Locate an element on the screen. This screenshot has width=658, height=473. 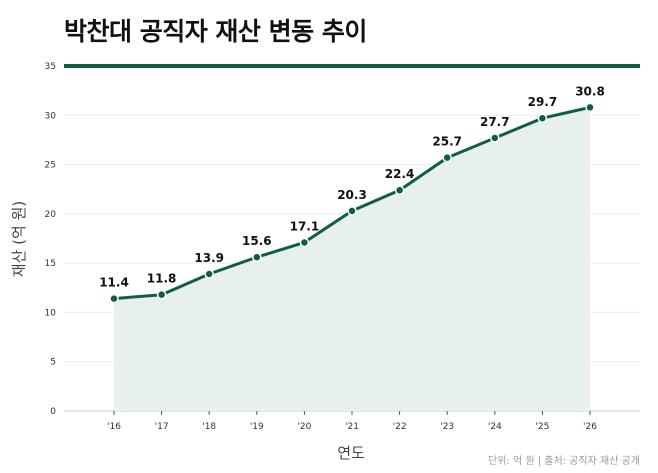
x-tick-label: '18 is located at coordinates (209, 427).